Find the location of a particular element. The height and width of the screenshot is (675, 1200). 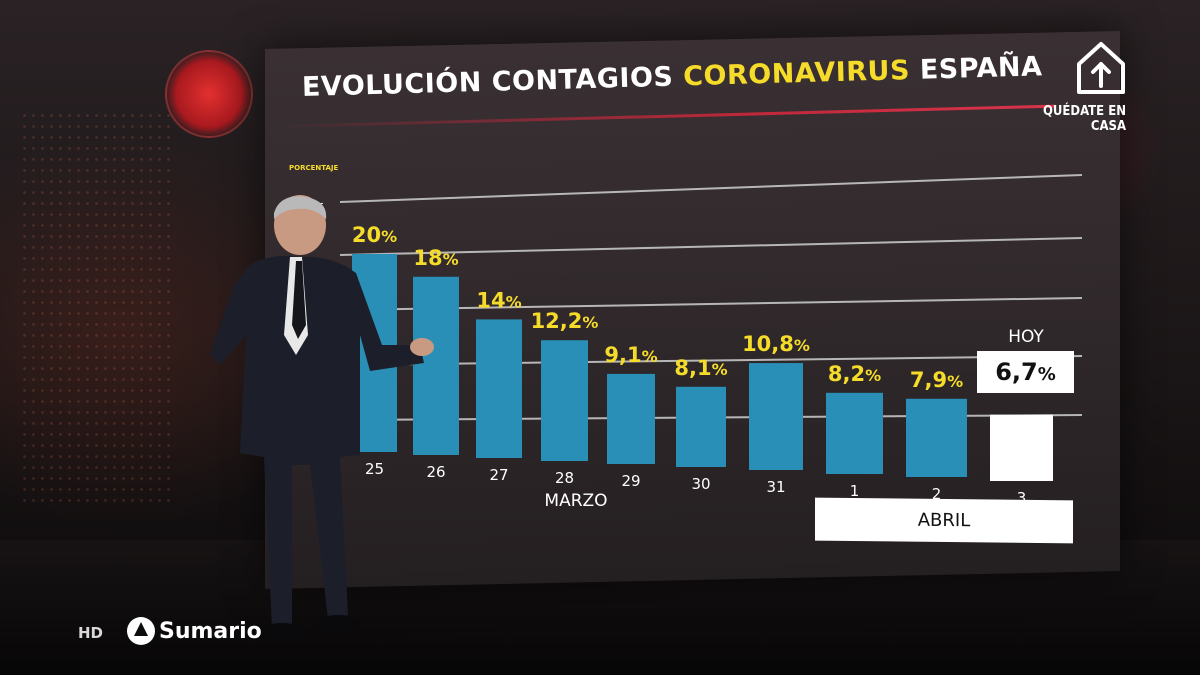

value-label: 7,9% is located at coordinates (936, 380).